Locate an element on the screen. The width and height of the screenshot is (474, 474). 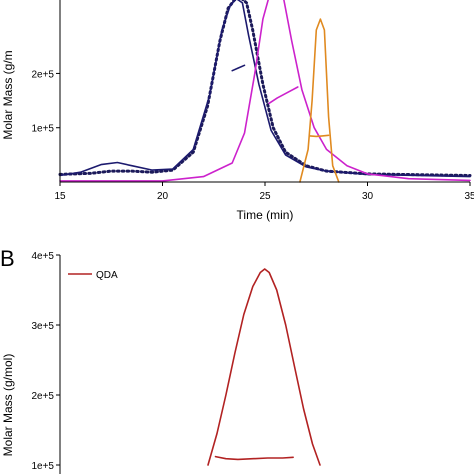
panel-a-ylabel: Molar Mass (g/m is located at coordinates (8, 94).